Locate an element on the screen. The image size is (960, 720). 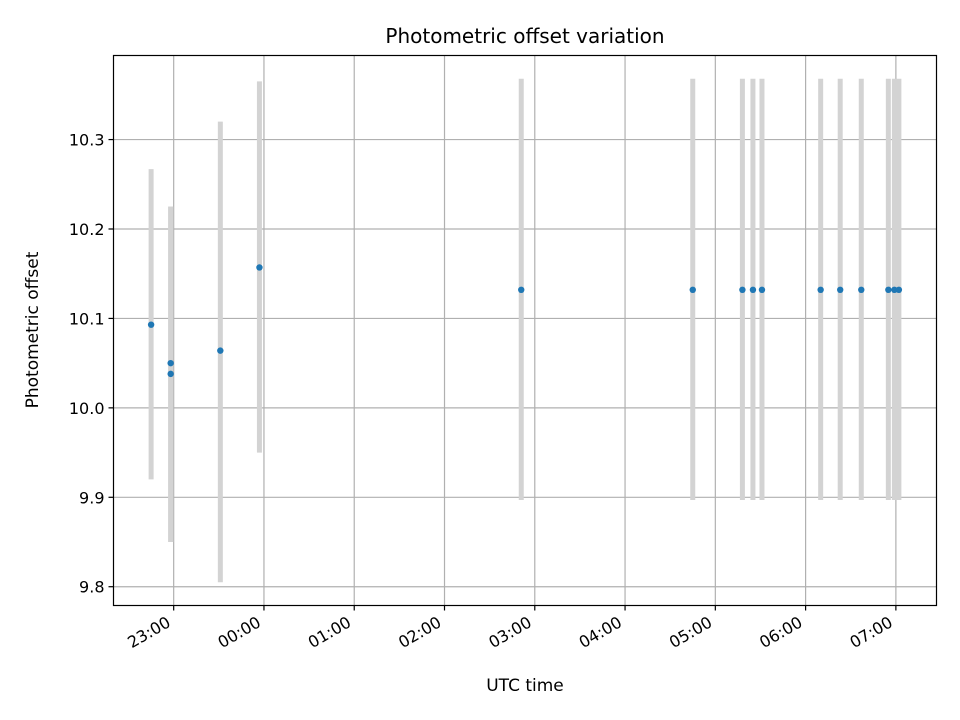
y-tick-label: 10.1 is located at coordinates (87, 318).